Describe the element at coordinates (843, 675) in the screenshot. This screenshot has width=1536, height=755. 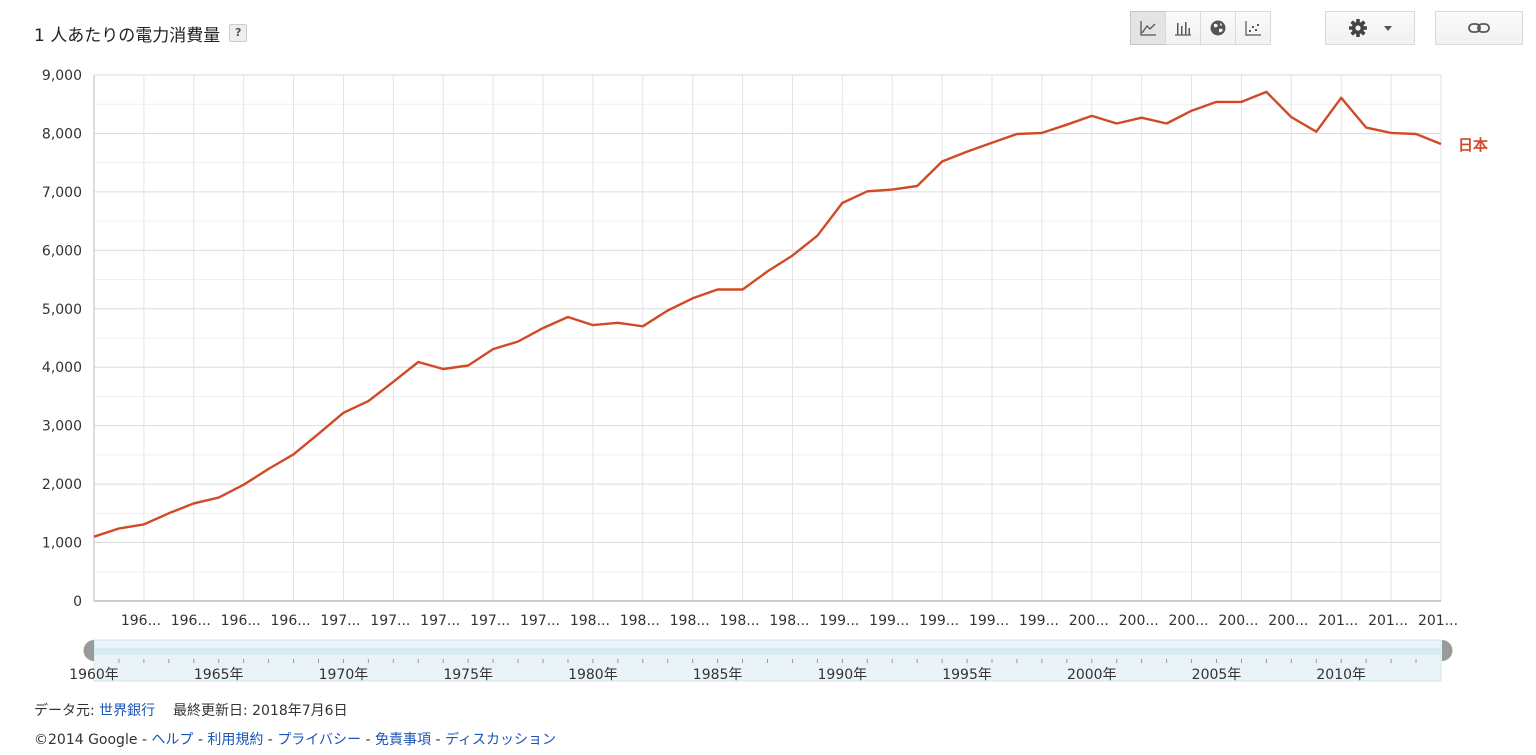
I see `slider-year-label: 1990年` at that location.